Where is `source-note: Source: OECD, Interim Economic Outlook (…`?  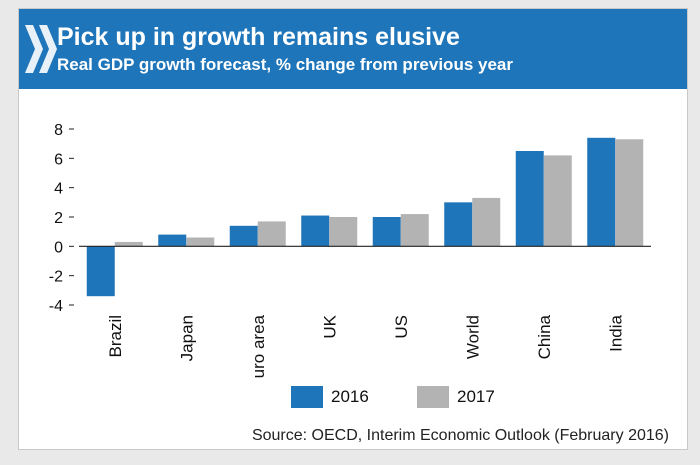
source-note: Source: OECD, Interim Economic Outlook (… is located at coordinates (460, 435).